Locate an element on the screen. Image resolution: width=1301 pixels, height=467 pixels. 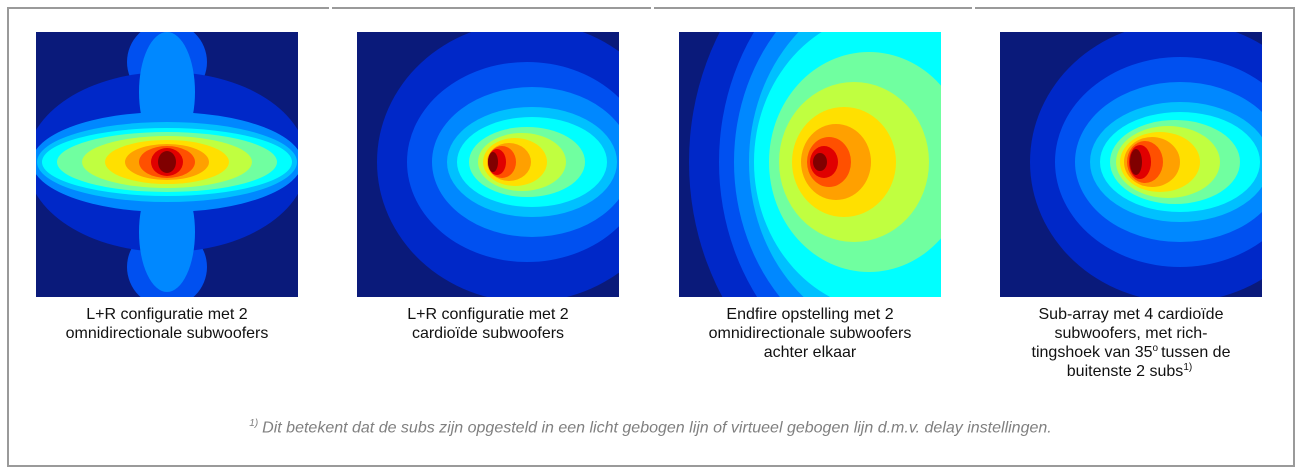
caption-sup: o is located at coordinates (1155, 348).